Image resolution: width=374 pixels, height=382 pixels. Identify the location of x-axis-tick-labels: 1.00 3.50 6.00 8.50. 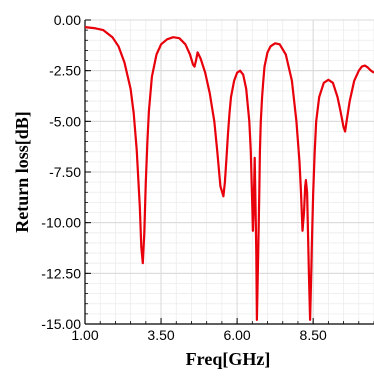
(199, 335).